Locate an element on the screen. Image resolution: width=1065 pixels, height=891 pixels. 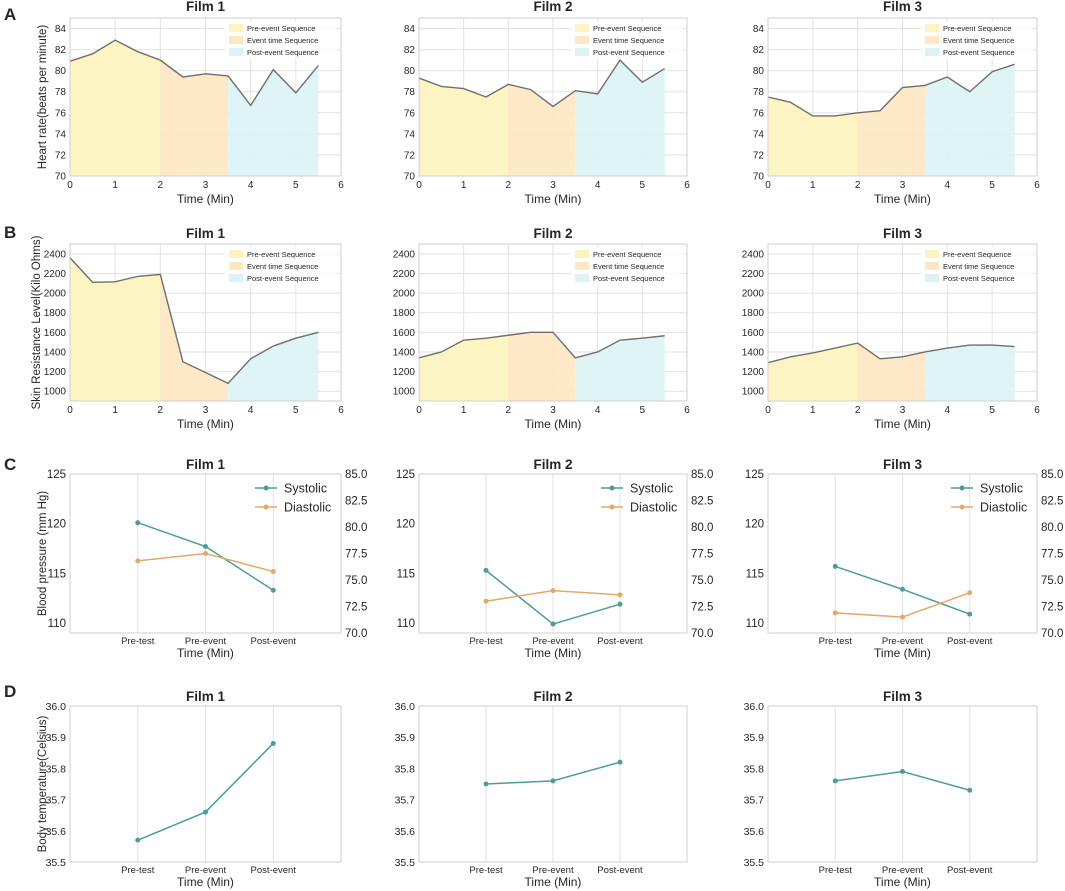
row-C-film-1-legend-marker is located at coordinates (266, 507).